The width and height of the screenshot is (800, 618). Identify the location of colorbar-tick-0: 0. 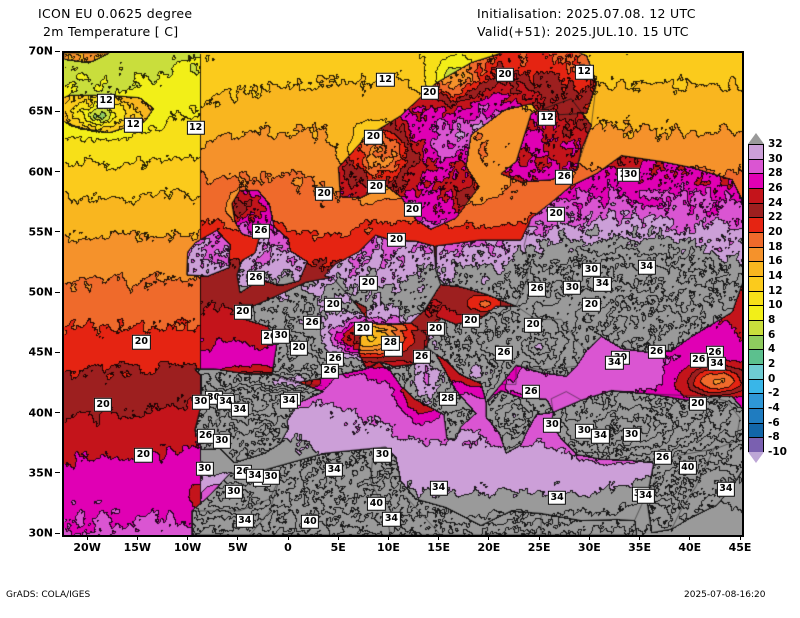
(772, 378).